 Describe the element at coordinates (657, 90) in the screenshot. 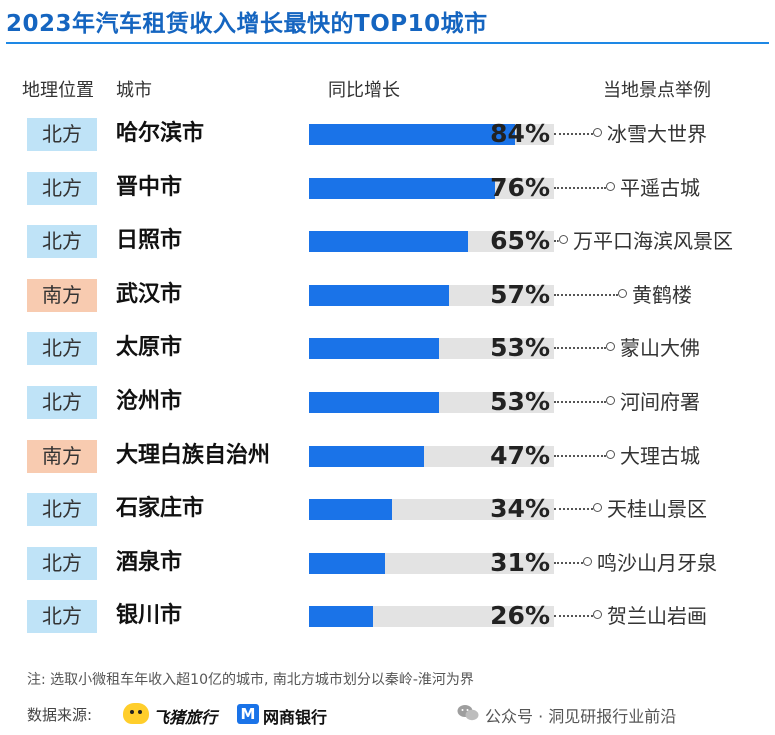

I see `header-sight: 当地景点举例` at that location.